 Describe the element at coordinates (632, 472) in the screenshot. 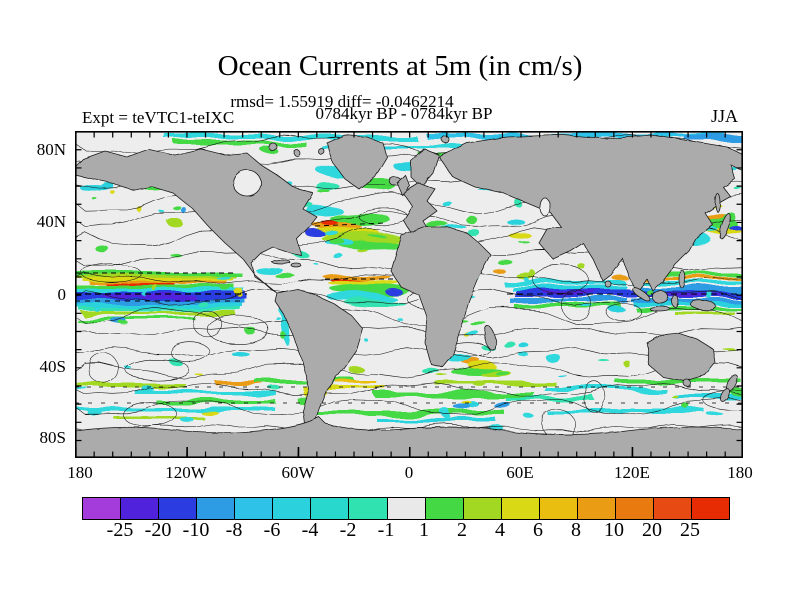

I see `lon-tick-label: 120E` at that location.